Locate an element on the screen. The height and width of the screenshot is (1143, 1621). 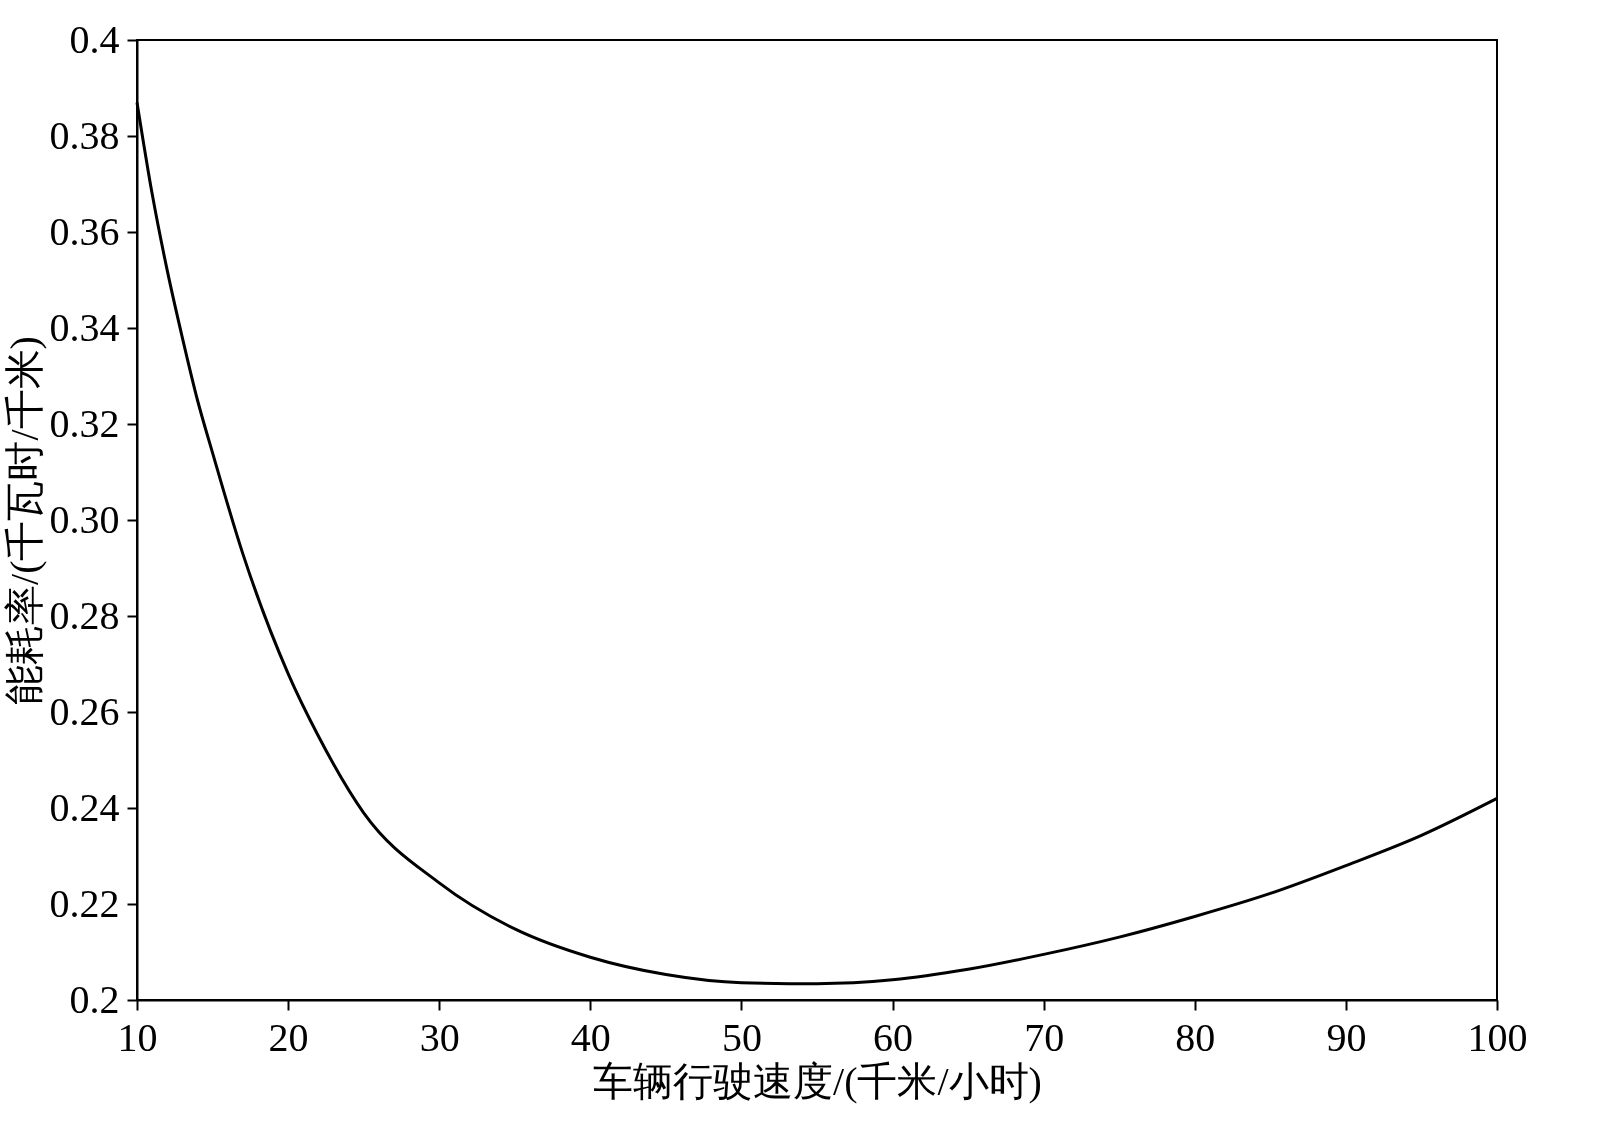
x-tick-label: 90 is located at coordinates (1346, 1037).